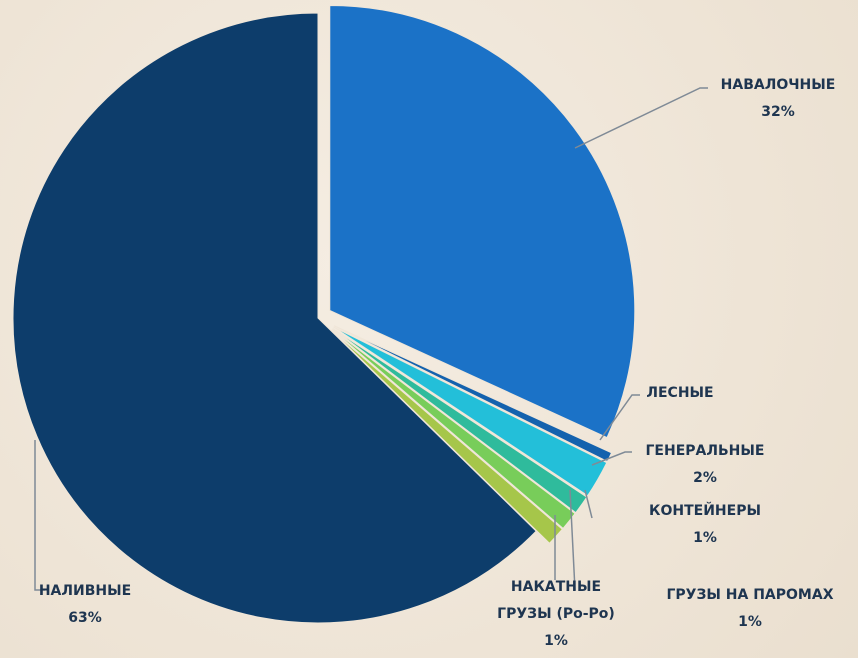 Image resolution: width=858 pixels, height=658 pixels. I want to click on category-label: НАКАТНЫЕ ГРУЗЫ (Ро-Ро), so click(556, 600).